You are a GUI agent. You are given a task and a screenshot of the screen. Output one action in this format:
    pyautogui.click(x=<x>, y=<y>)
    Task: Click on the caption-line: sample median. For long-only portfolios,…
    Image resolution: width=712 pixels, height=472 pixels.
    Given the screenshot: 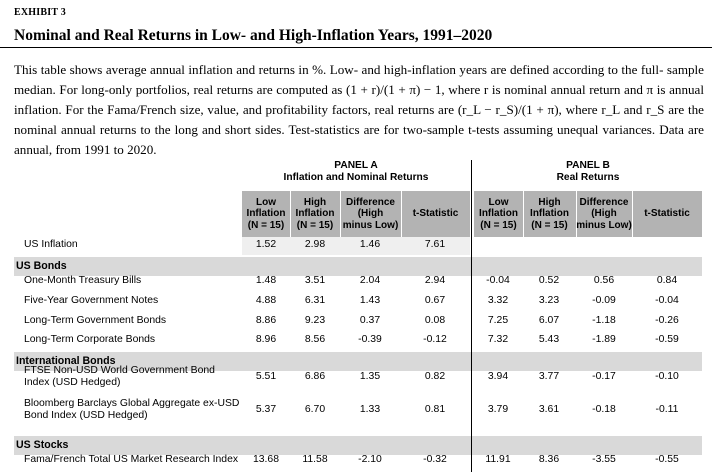 What is the action you would take?
    pyautogui.click(x=359, y=79)
    